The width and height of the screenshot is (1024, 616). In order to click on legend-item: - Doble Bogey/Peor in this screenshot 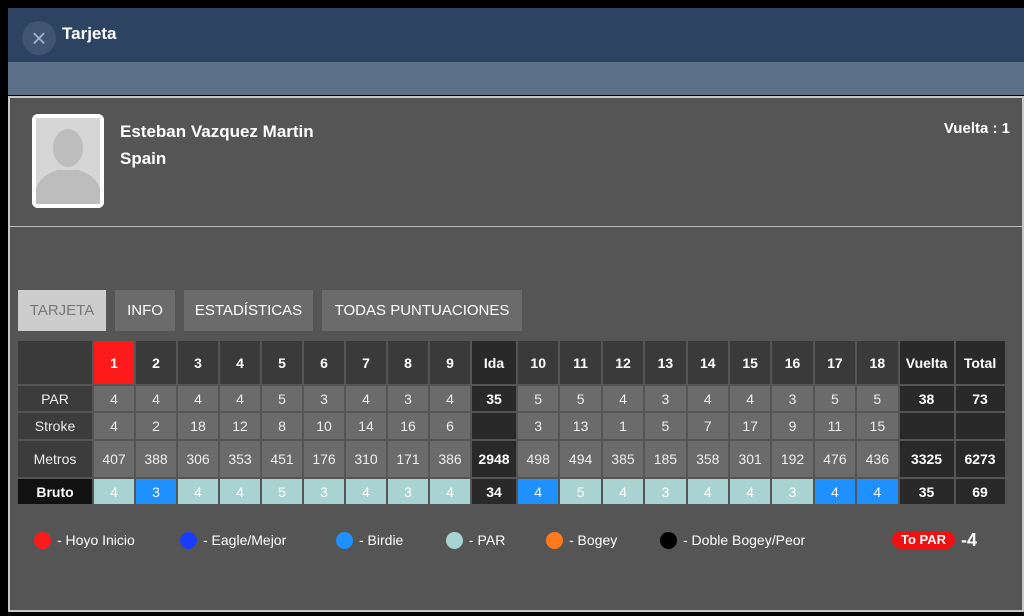, I will do `click(732, 540)`.